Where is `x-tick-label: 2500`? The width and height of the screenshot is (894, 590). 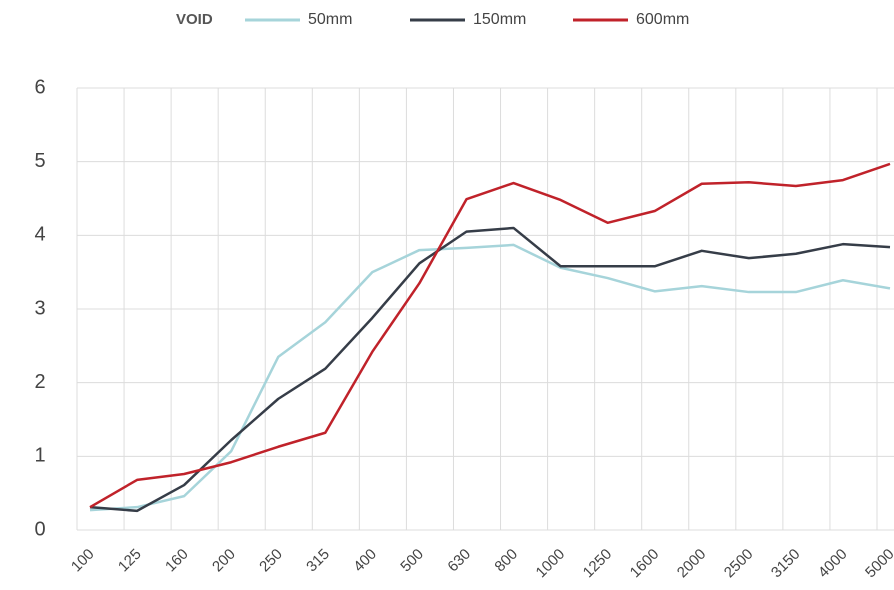 x-tick-label: 2500 is located at coordinates (739, 564).